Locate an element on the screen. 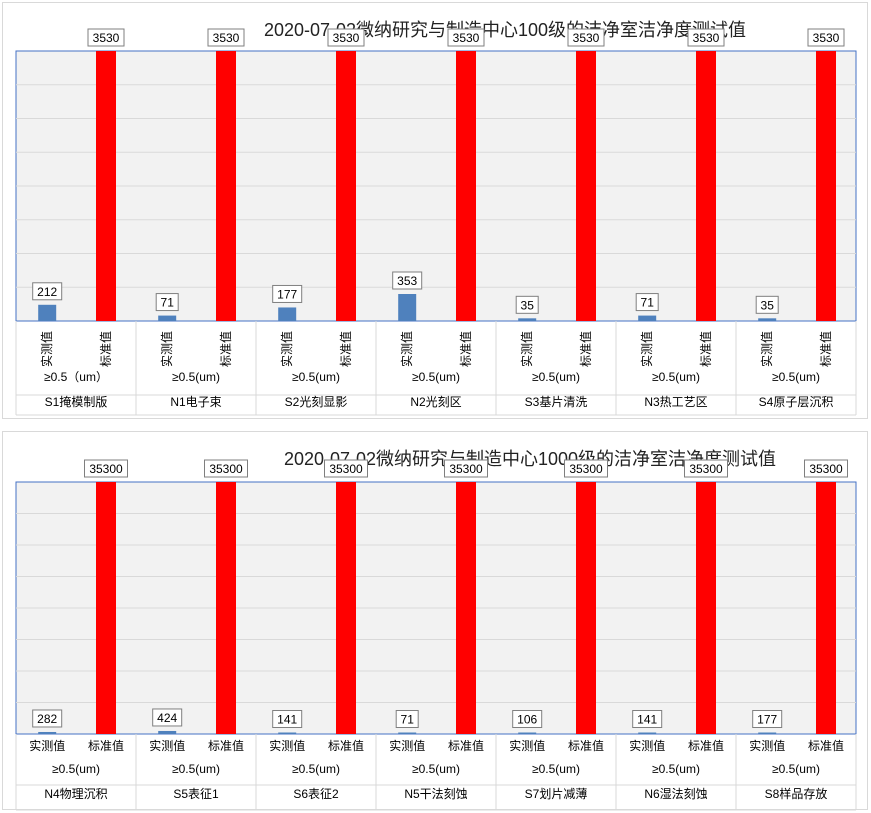  room-label: N6湿法刻蚀 is located at coordinates (675, 793).